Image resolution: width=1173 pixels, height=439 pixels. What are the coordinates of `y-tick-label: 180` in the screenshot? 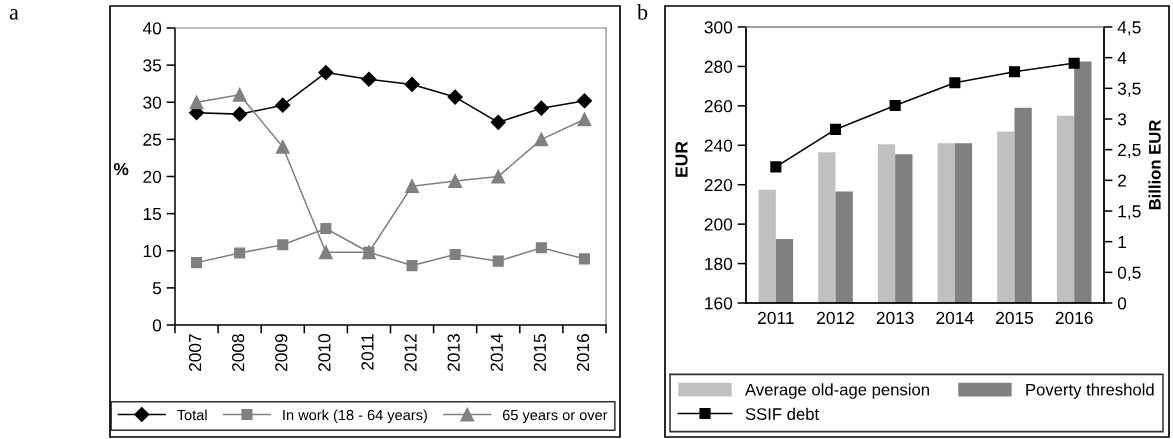 It's located at (719, 264).